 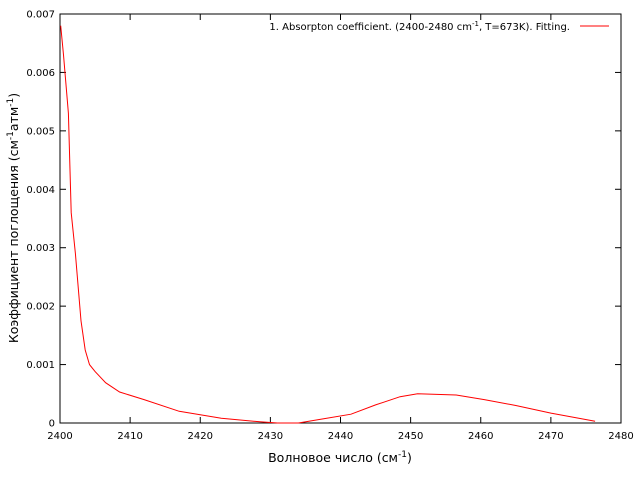 I want to click on y-axis-title-sup2: -1, so click(x=11, y=102).